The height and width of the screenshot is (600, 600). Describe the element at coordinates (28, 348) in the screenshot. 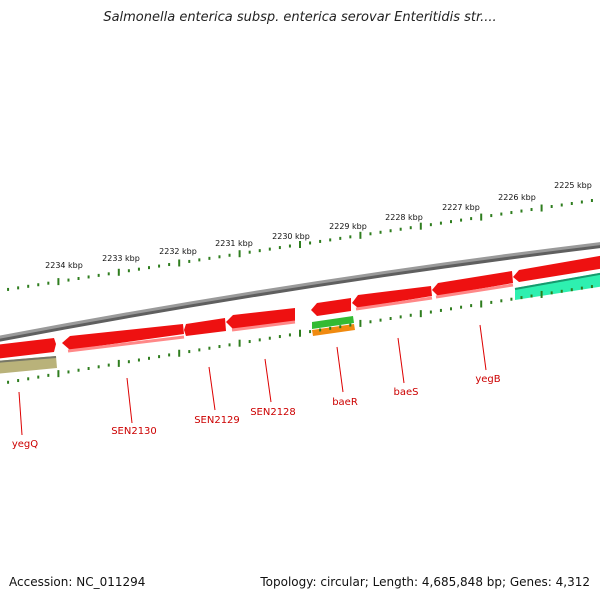

I see `gene-arrow-left-edge` at that location.